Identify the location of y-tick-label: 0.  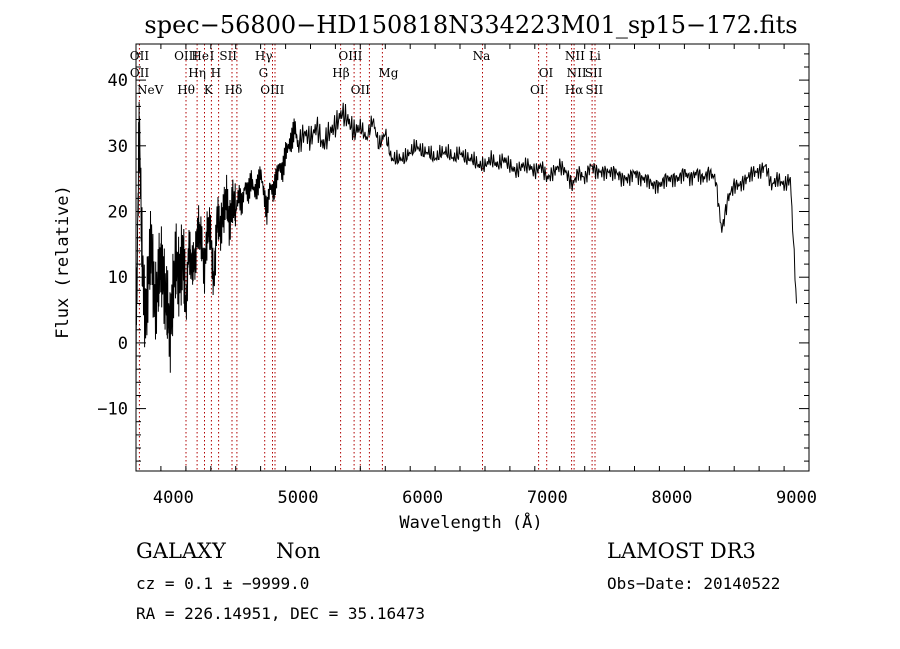
(123, 344).